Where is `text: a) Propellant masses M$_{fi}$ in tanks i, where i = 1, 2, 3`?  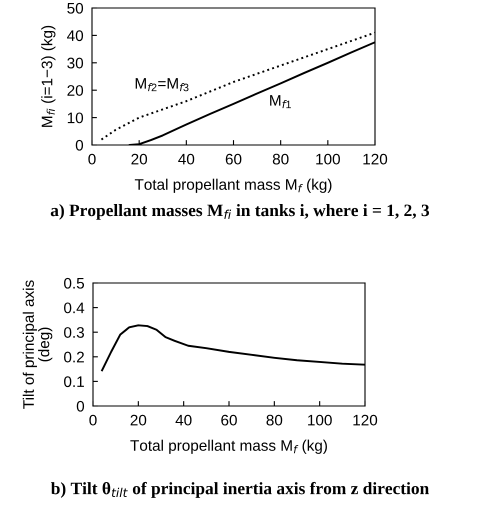 text: a) Propellant masses M$_{fi}$ in tanks i, where i = 1, 2, 3 is located at coordinates (240, 212).